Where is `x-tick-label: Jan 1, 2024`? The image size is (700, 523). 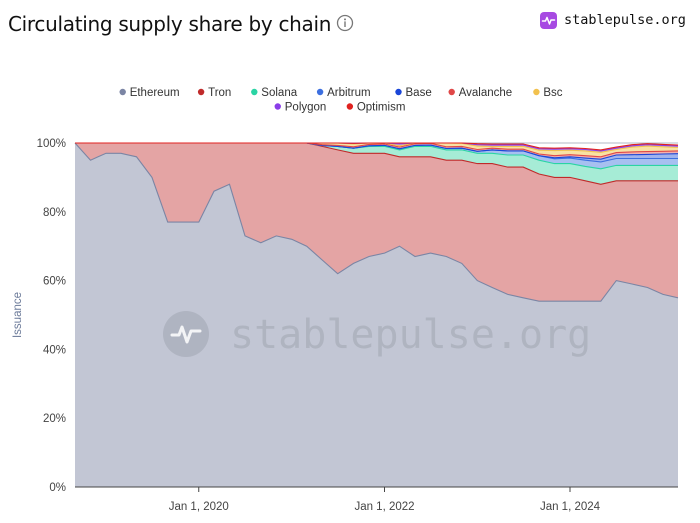
x-tick-label: Jan 1, 2024 is located at coordinates (570, 507).